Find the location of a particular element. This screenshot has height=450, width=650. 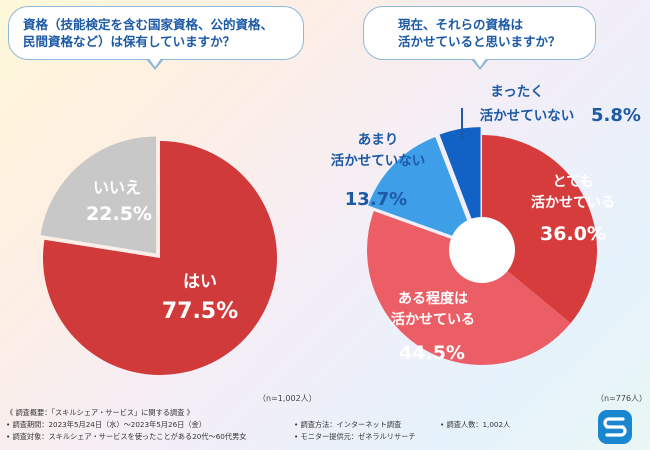

chart-2-label-very-line-1: とても is located at coordinates (573, 182).